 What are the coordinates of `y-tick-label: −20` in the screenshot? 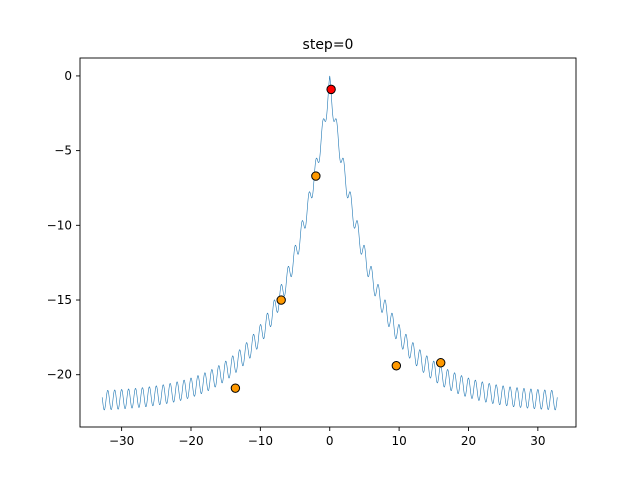 It's located at (59, 375).